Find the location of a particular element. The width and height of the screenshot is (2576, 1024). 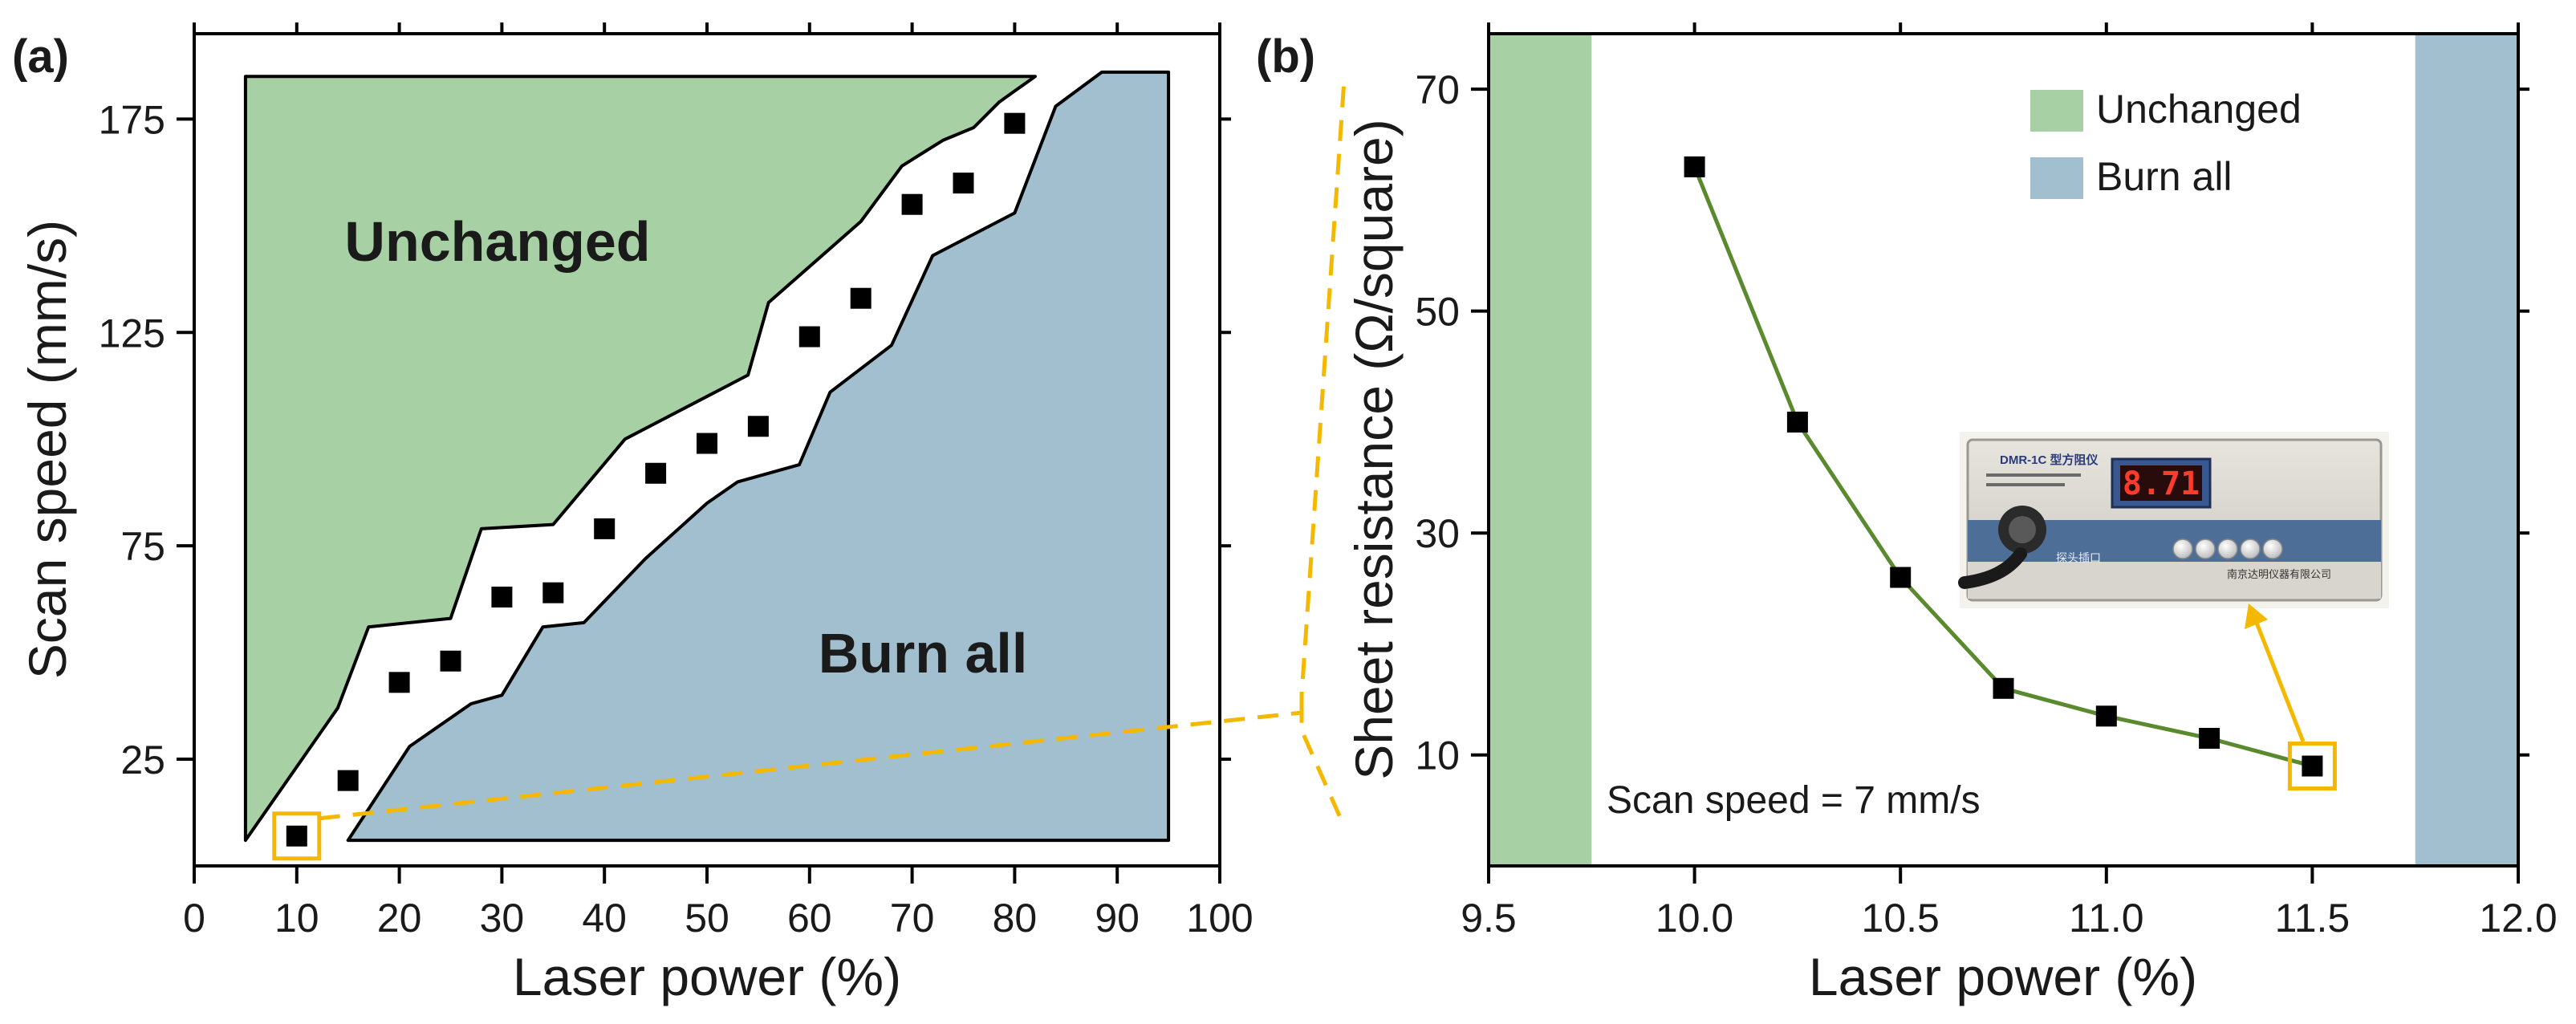

inset-maker-text: 南京达明仪器有限公司 is located at coordinates (2279, 574).